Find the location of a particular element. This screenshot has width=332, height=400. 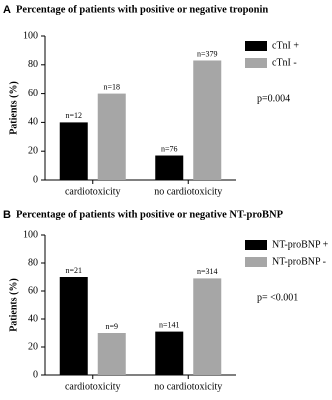

n-label: n=9 is located at coordinates (111, 326).